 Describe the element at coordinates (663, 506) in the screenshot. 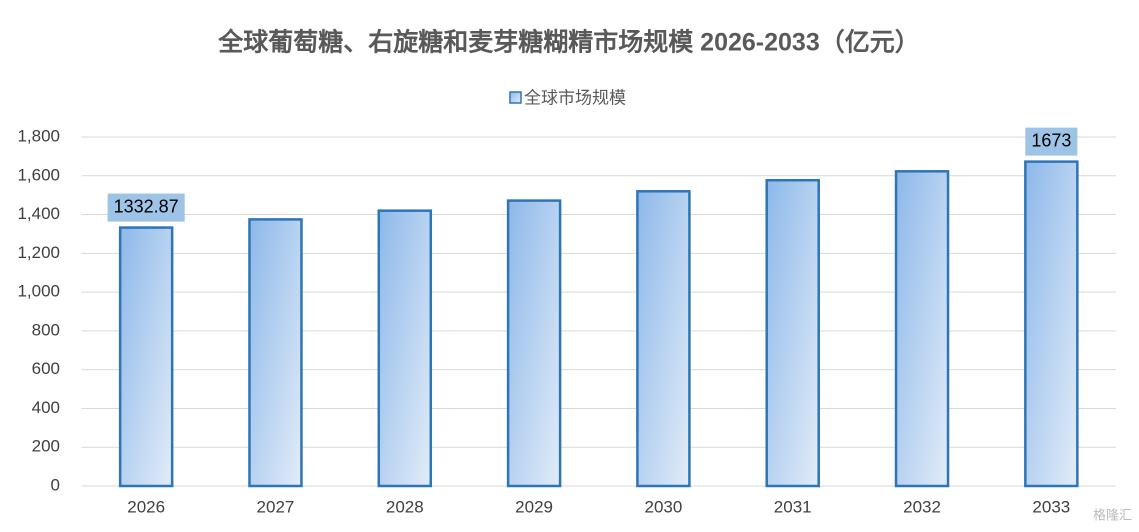

I see `x-tick-label: 2030` at that location.